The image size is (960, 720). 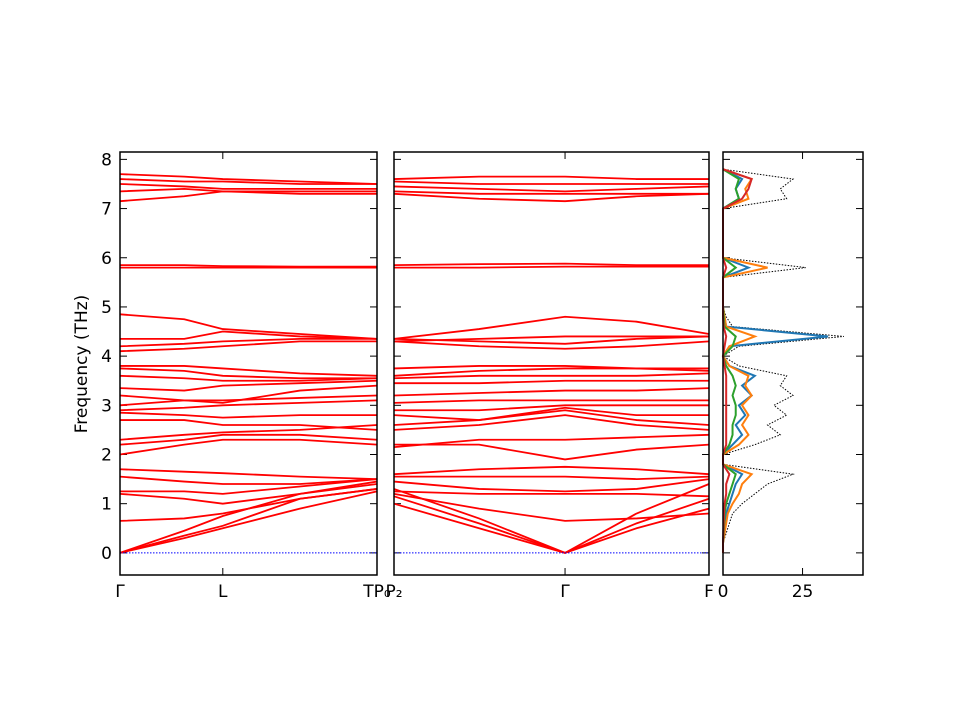 I want to click on y-tick-label: 0, so click(x=106, y=554).